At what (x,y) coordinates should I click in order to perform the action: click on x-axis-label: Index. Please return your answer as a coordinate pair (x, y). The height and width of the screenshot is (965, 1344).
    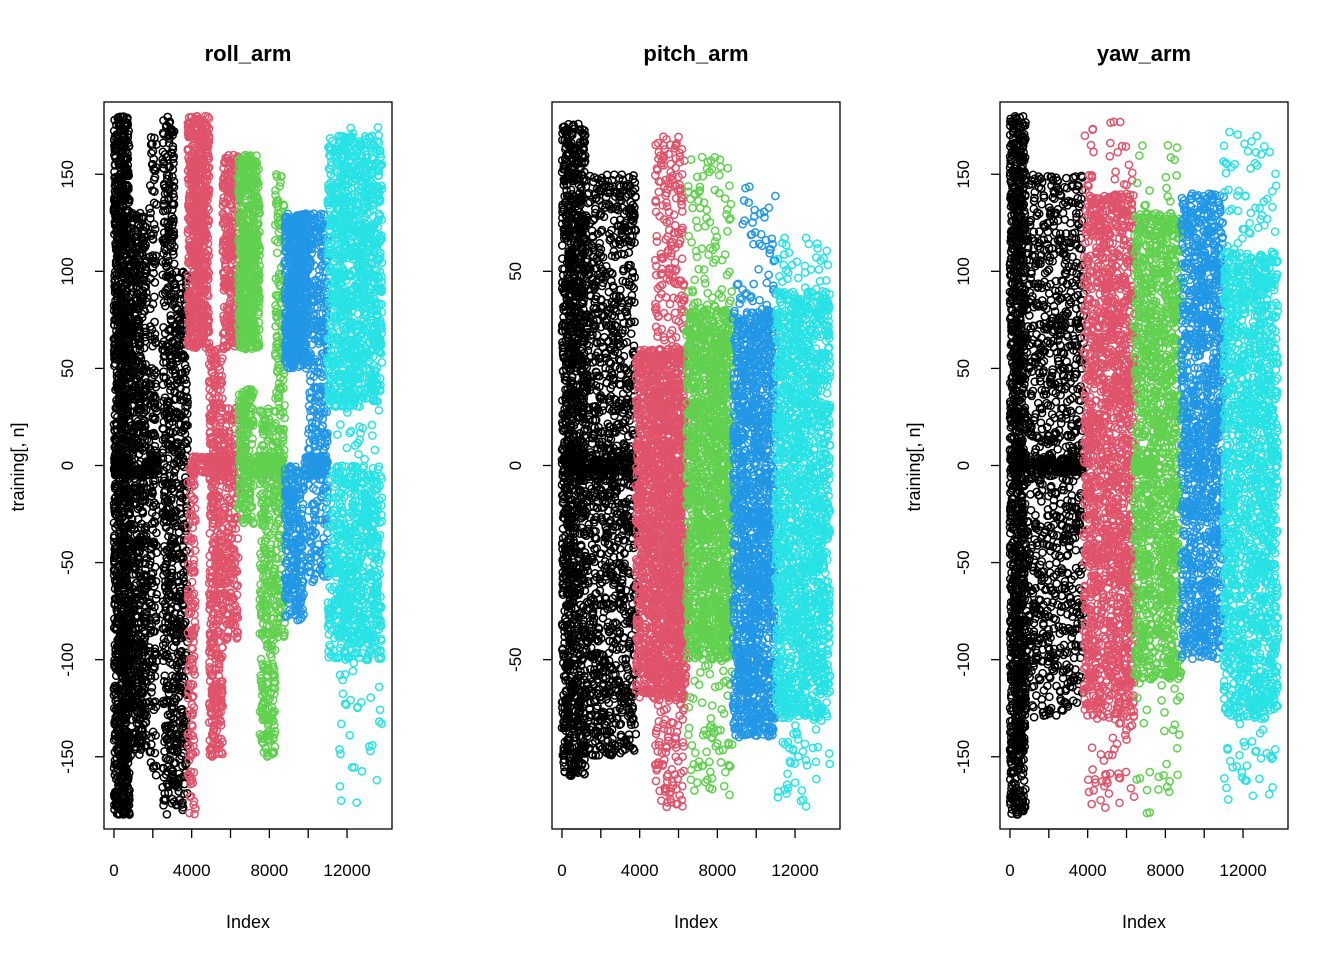
    Looking at the image, I should click on (248, 922).